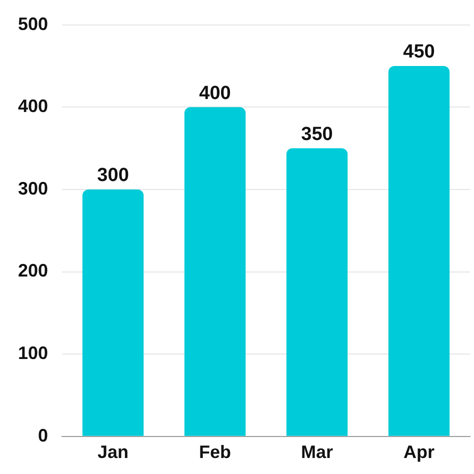 The image size is (474, 474). What do you see at coordinates (419, 452) in the screenshot?
I see `x-tick-label: Apr` at bounding box center [419, 452].